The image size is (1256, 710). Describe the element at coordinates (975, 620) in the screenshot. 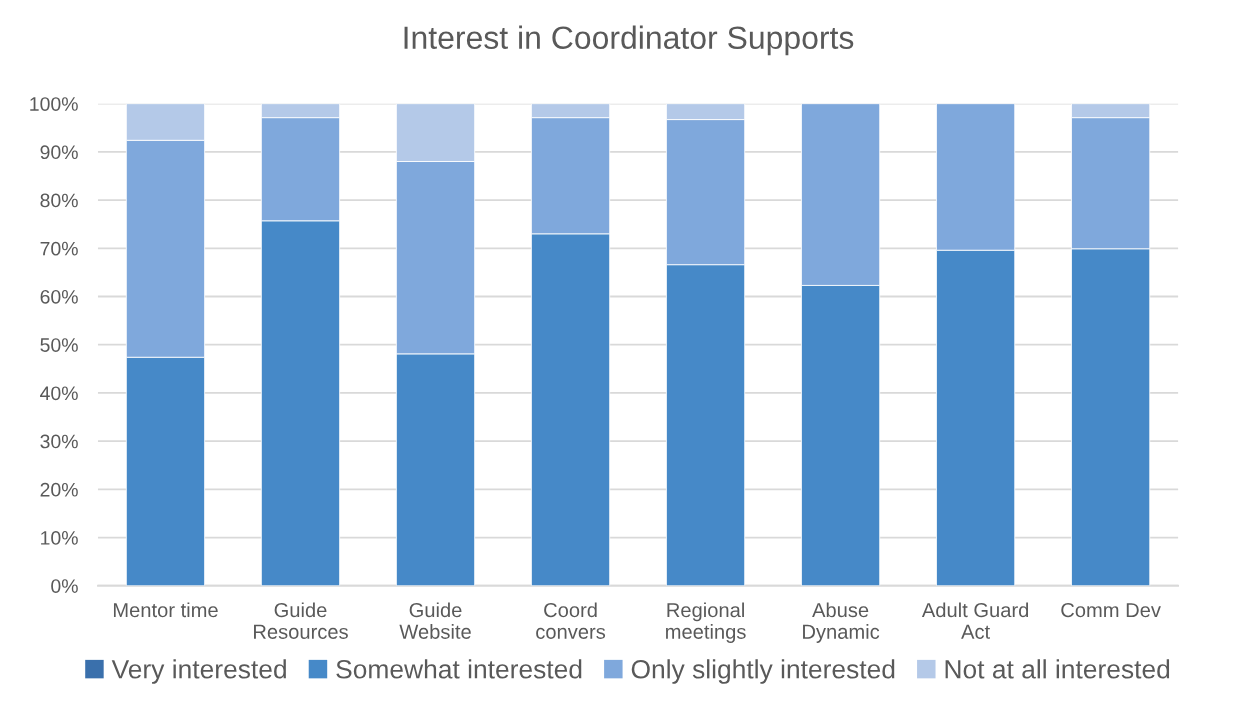

I see `x-tick-label: Adult Guard Act` at that location.